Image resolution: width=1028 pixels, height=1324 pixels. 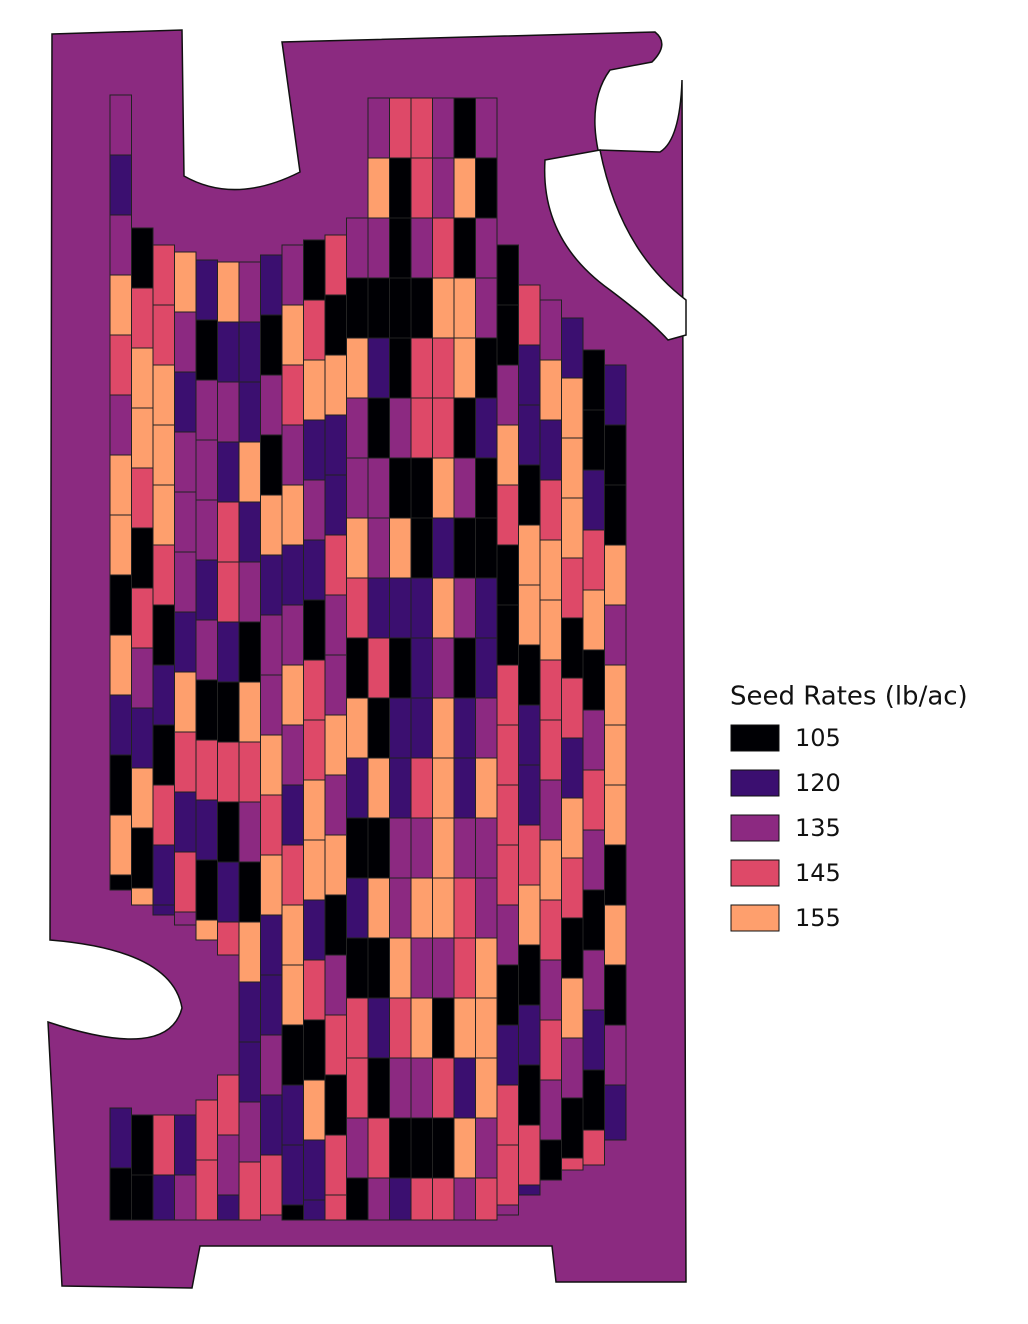 I want to click on legend-swatch, so click(x=755, y=783).